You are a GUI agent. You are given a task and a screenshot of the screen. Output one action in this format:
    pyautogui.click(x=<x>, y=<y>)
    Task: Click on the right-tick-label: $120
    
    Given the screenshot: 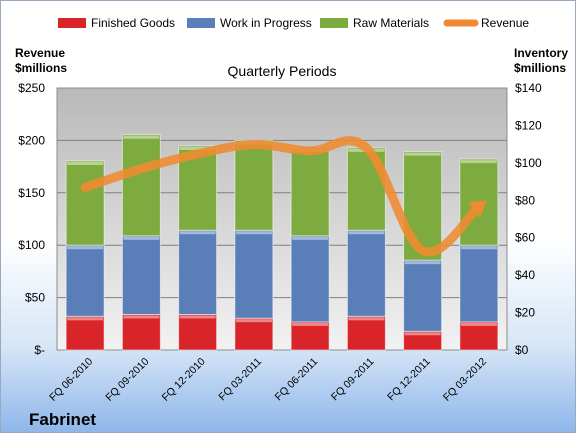 What is the action you would take?
    pyautogui.click(x=528, y=125)
    